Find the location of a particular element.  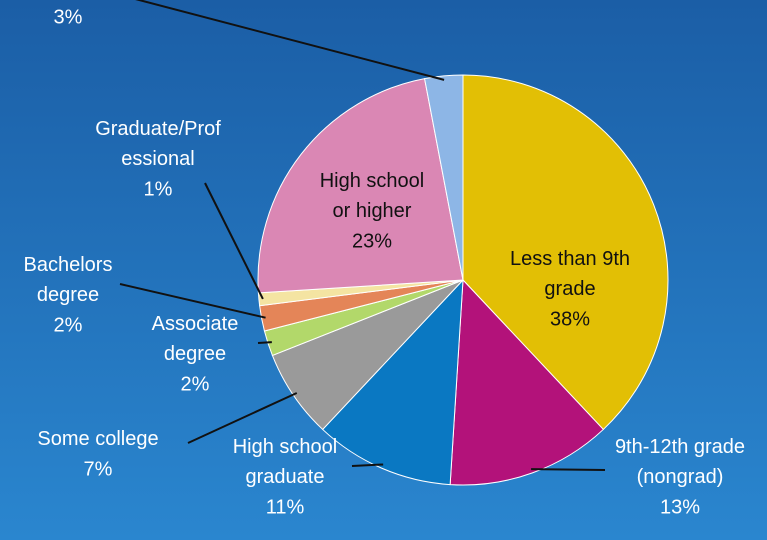

category-label: 9th-12th grade (nongrad) is located at coordinates (680, 462).